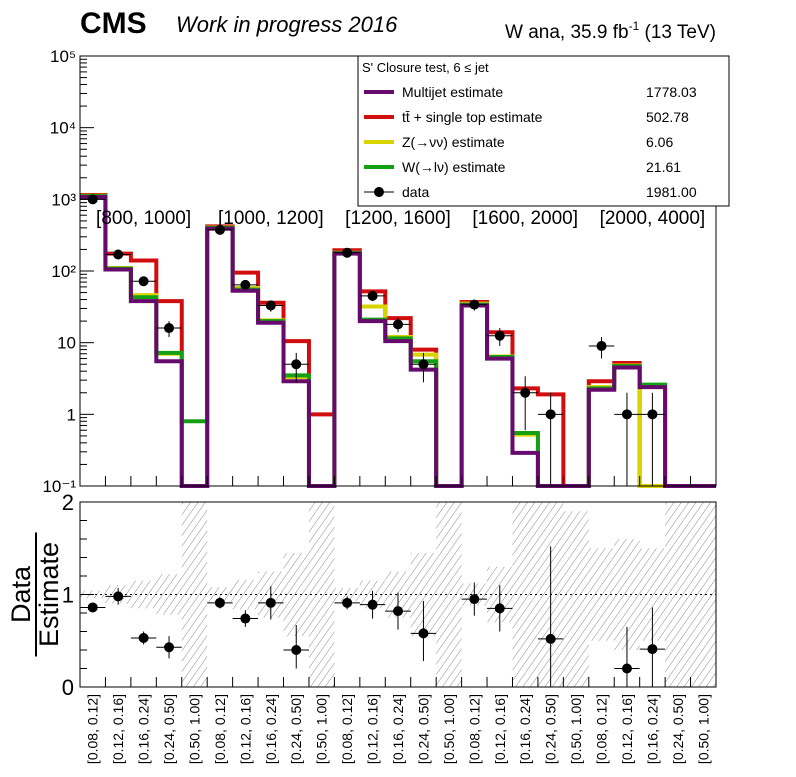  Describe the element at coordinates (453, 142) in the screenshot. I see `legend-entry-label: Z(→νν) estimate` at that location.